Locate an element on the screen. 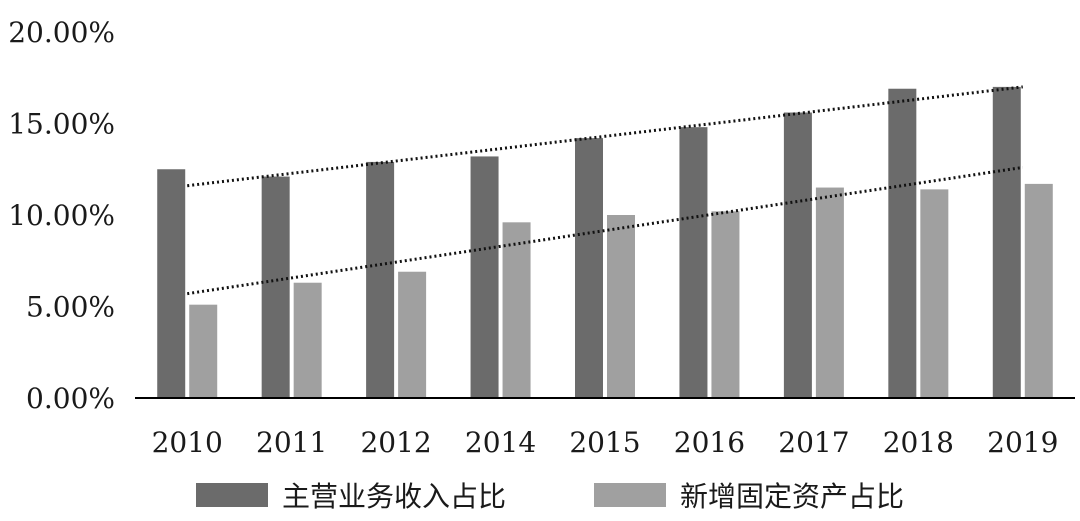 Image resolution: width=1080 pixels, height=521 pixels. x-tick-label: 2015 is located at coordinates (604, 442).